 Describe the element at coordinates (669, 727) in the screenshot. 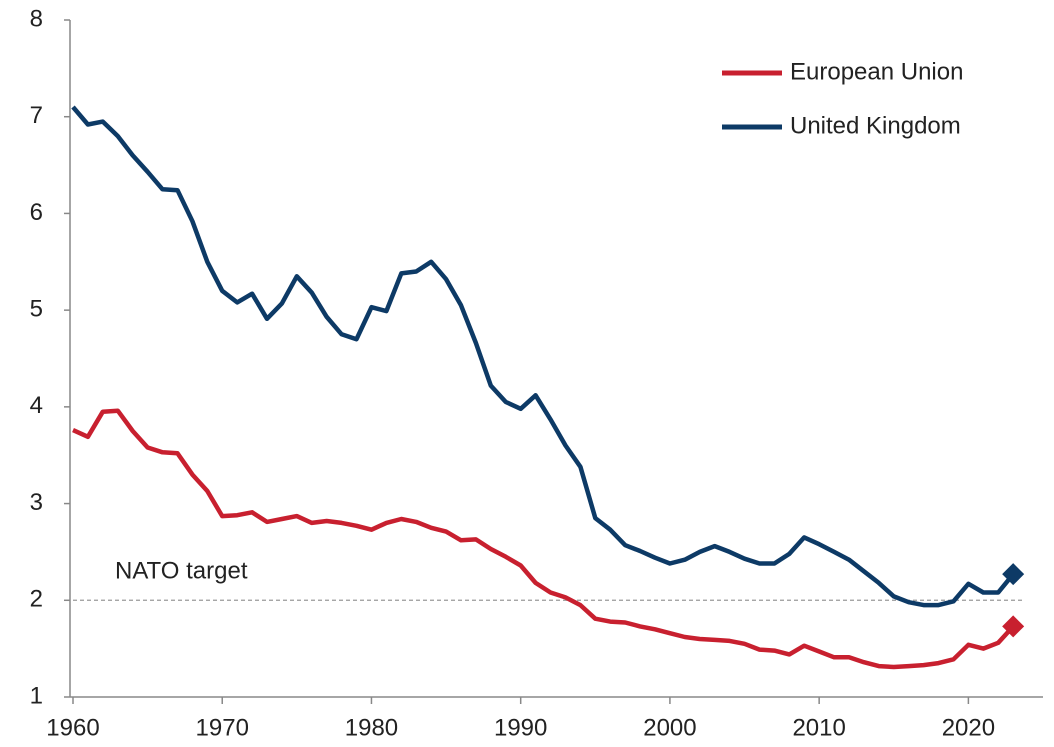

I see `x-tick-label: 2000` at that location.